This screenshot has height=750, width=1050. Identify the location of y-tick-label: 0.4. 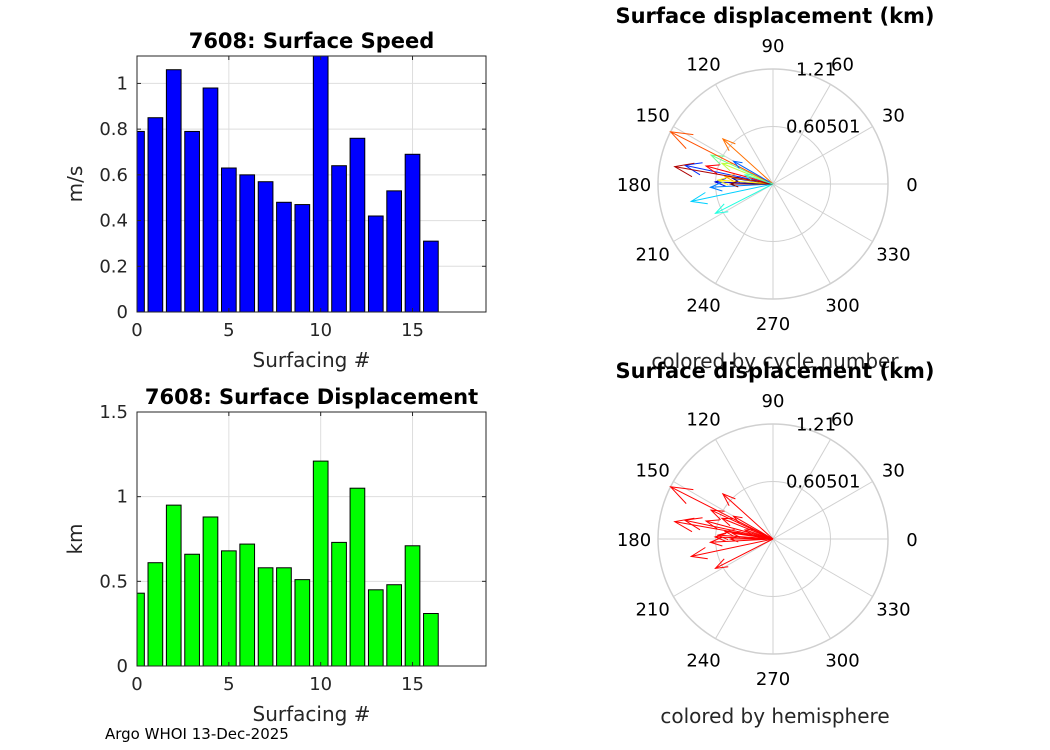
(113, 221).